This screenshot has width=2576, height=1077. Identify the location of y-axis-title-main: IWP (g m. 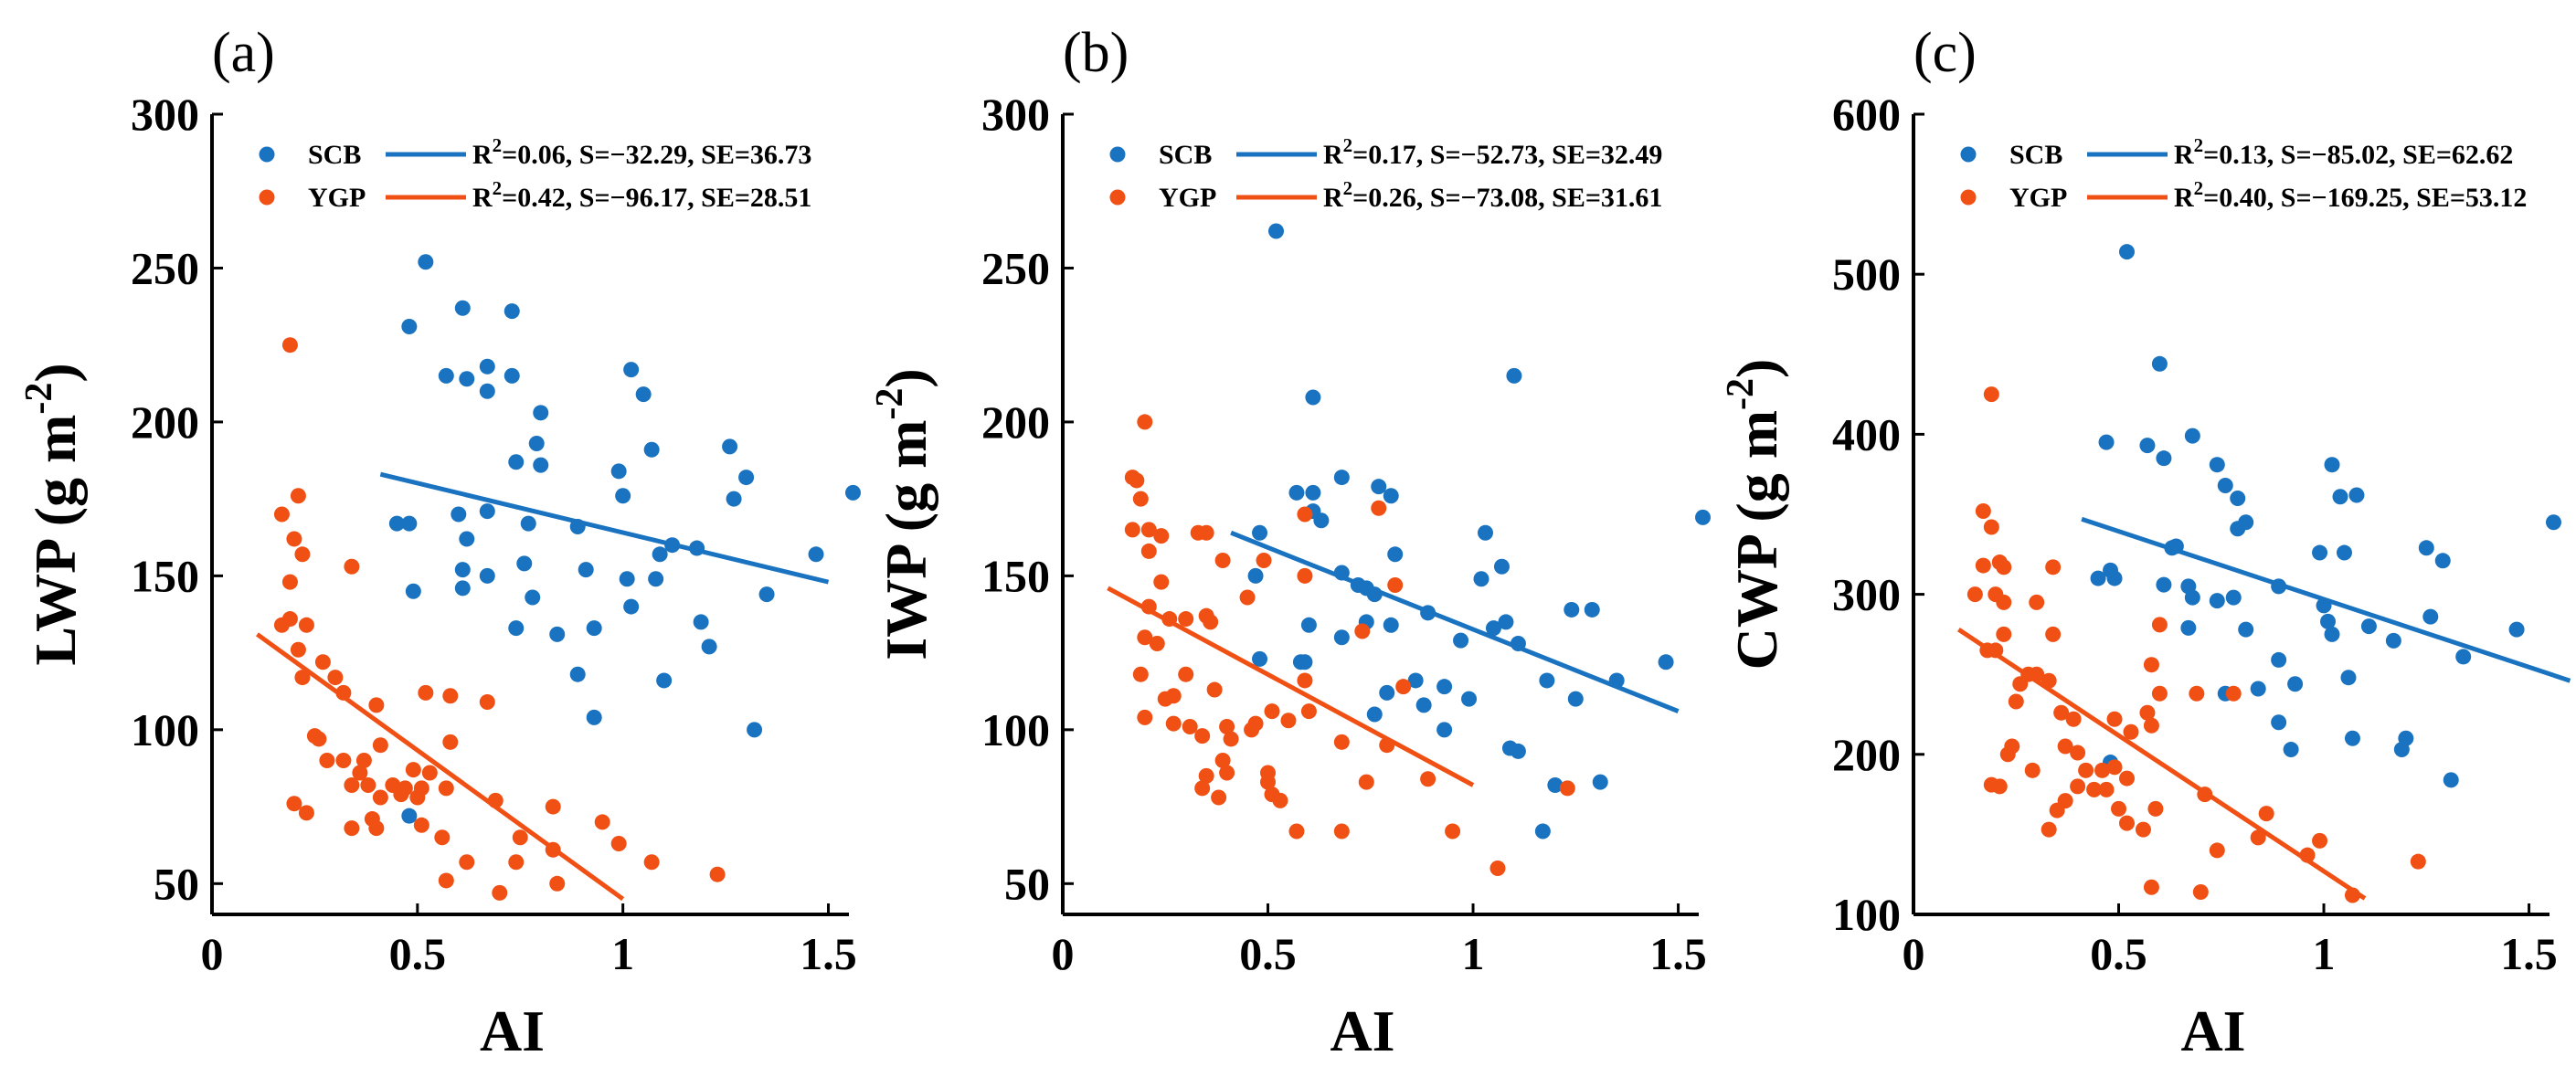
(906, 540).